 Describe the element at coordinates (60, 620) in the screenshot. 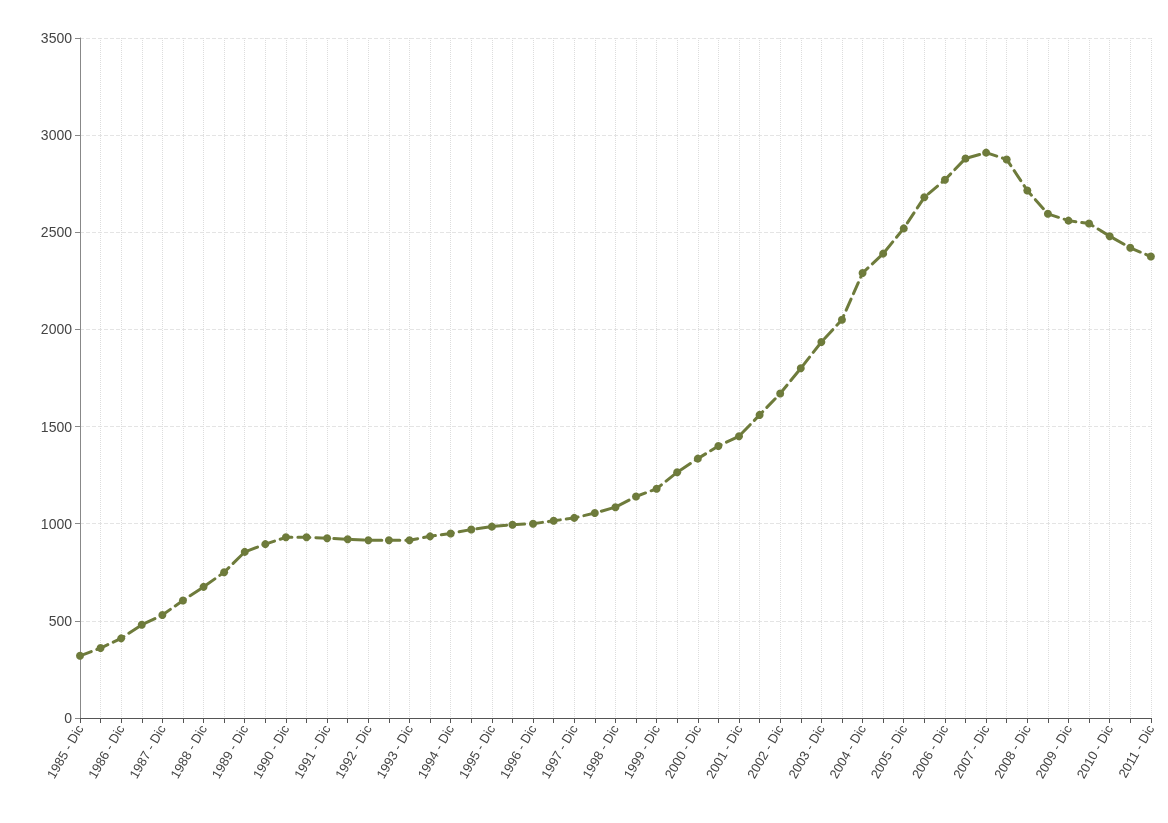

I see `y-tick-label: 500` at that location.